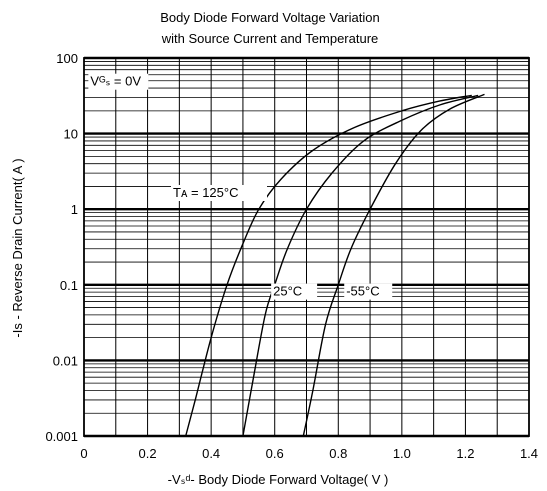 This screenshot has width=547, height=491. What do you see at coordinates (278, 479) in the screenshot?
I see `x-axis-label: -Vₛᵈ- Body Diode Forward Voltage( V )` at bounding box center [278, 479].